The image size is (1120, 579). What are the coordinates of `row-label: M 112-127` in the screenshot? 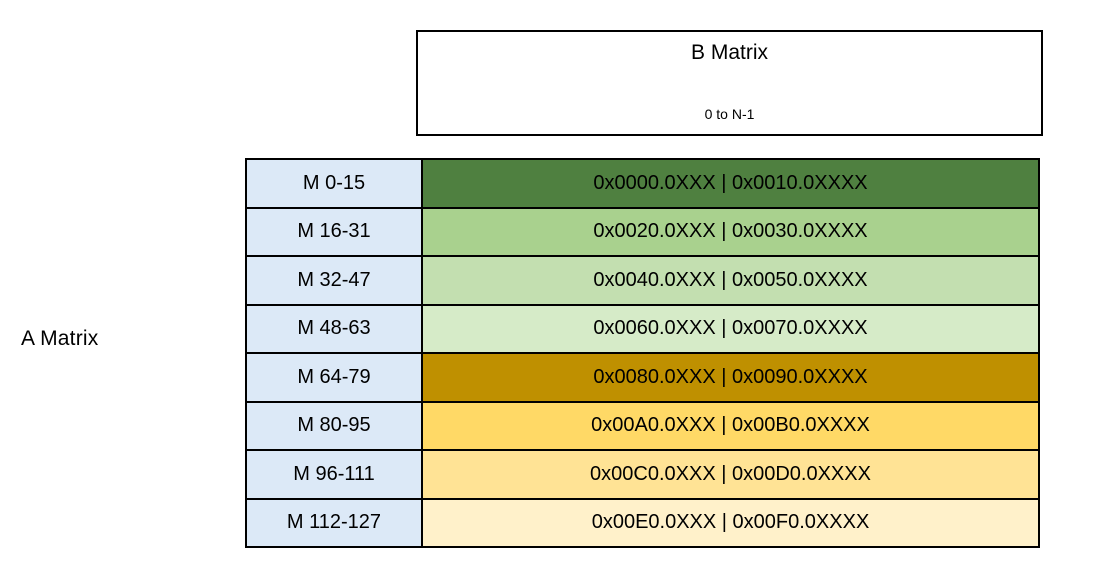 It's located at (334, 522).